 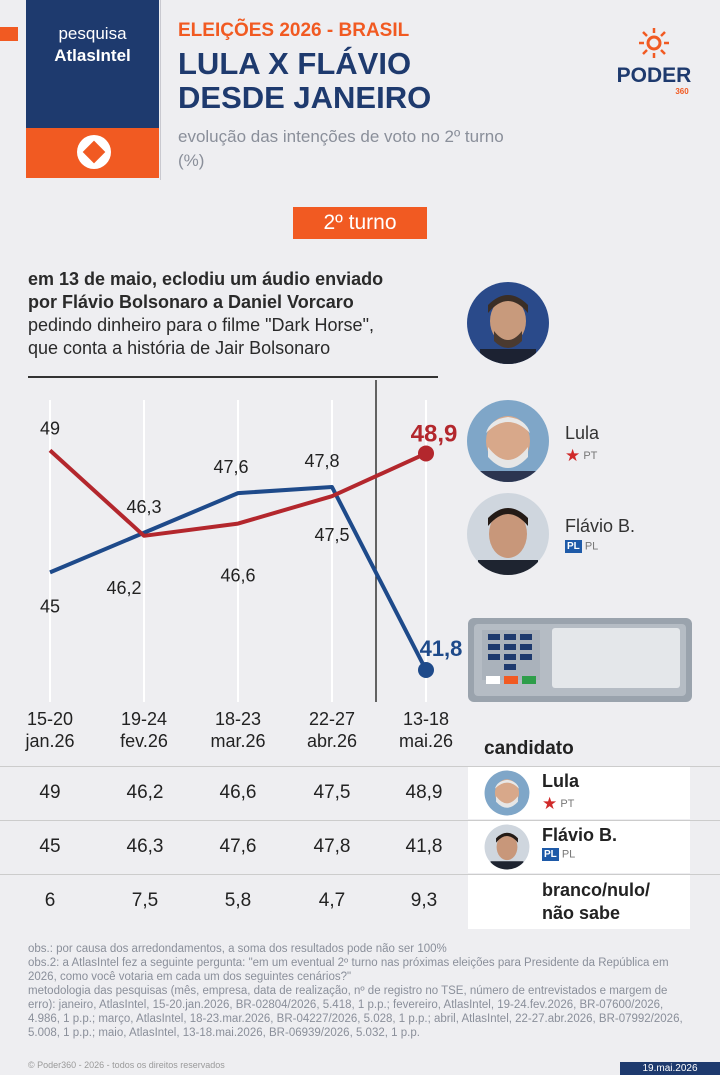 What do you see at coordinates (561, 781) in the screenshot?
I see `table-lula-name: Lula` at bounding box center [561, 781].